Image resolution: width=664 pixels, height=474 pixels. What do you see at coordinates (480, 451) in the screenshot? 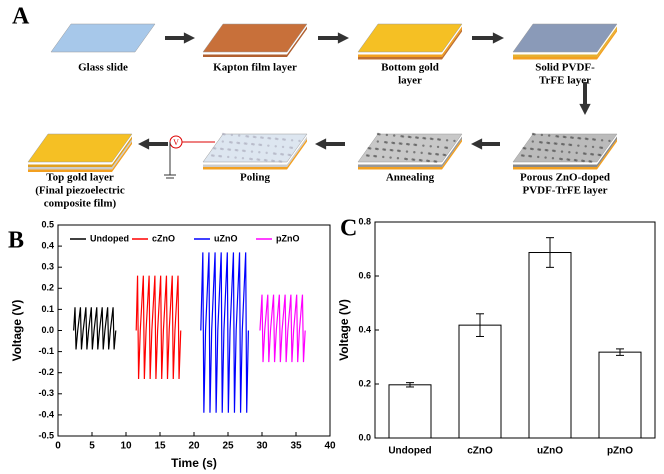
I see `x-tick-label: cZnO` at bounding box center [480, 451].